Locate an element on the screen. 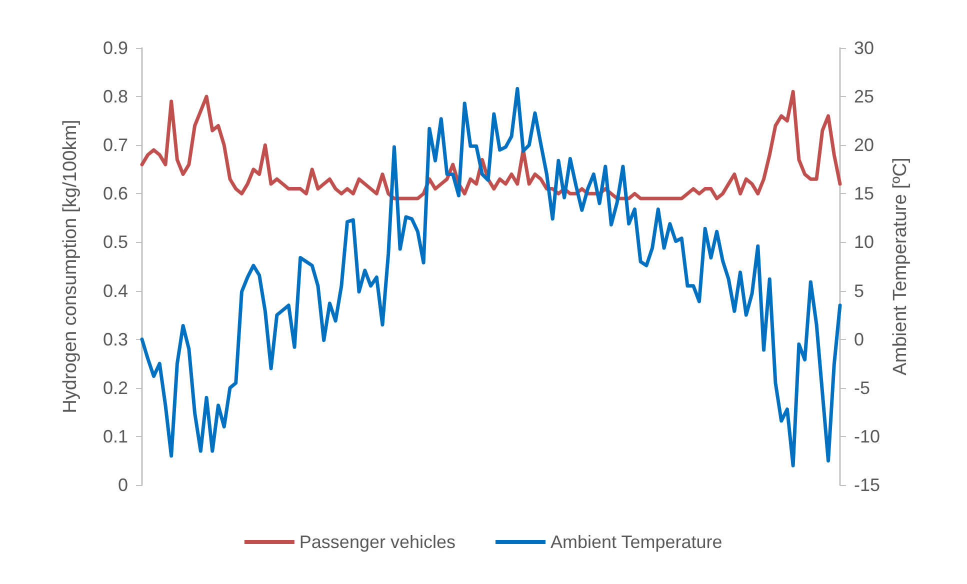 The image size is (967, 584). y2-tick-label: -5 is located at coordinates (862, 388).